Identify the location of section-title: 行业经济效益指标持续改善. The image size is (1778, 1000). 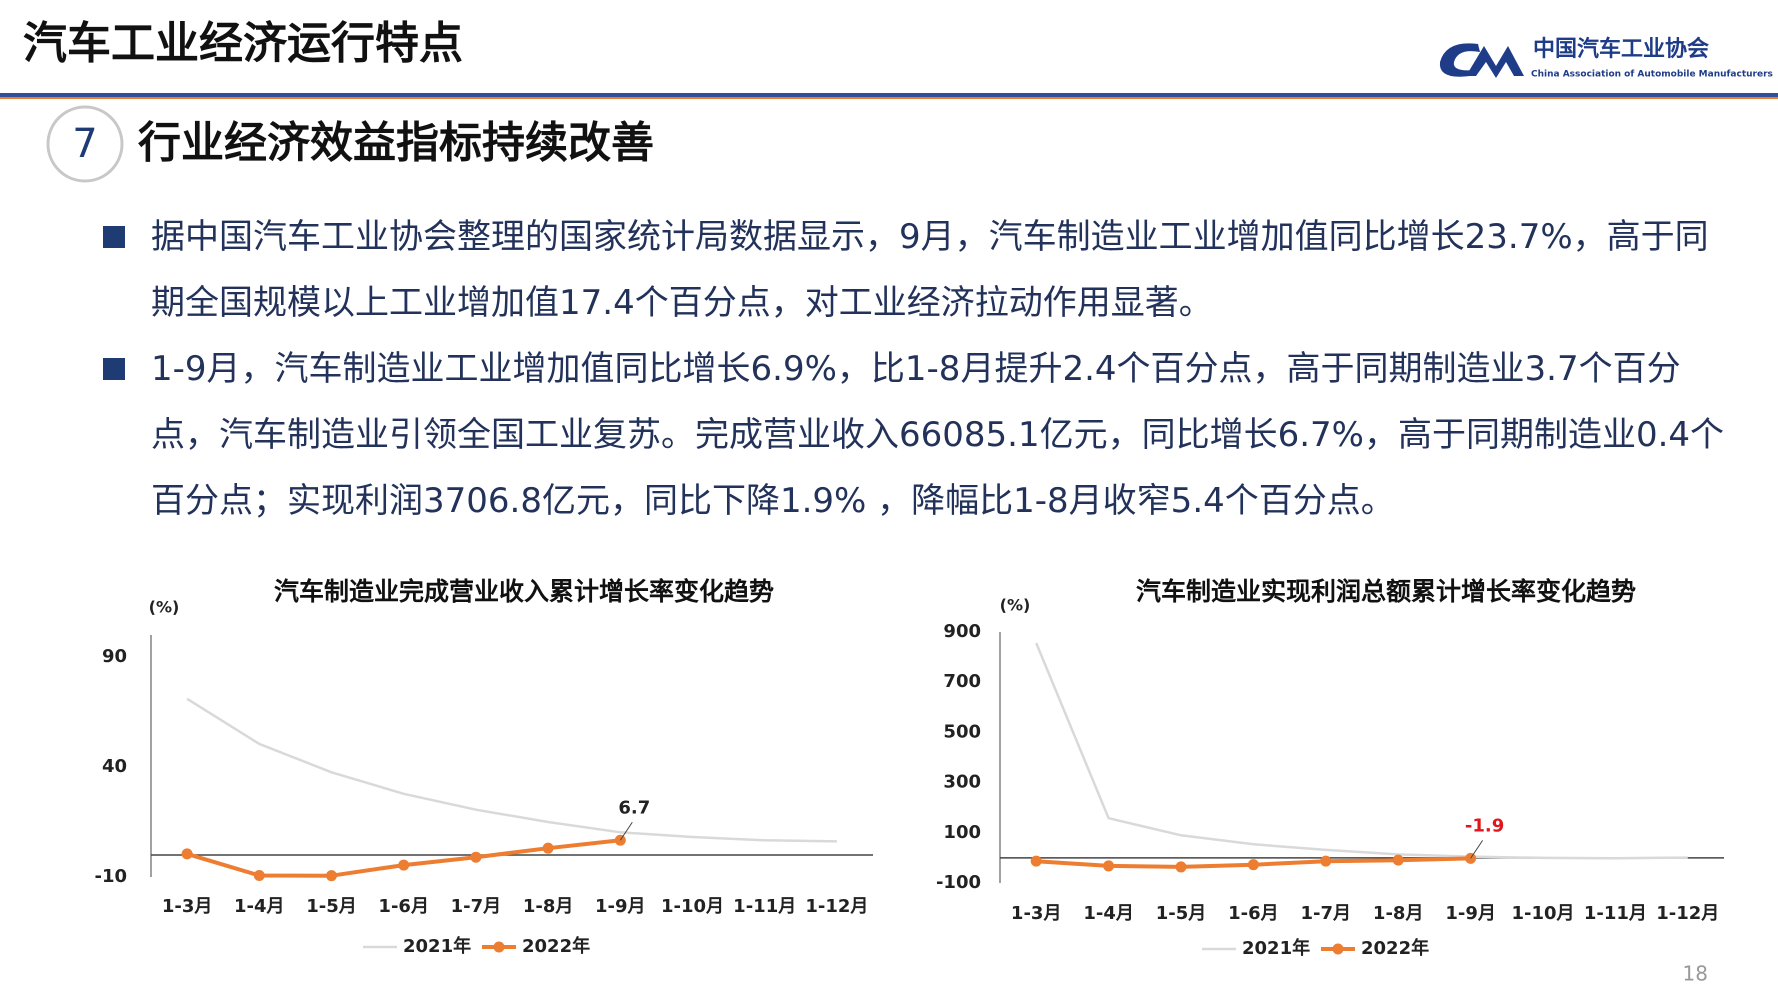
(396, 144).